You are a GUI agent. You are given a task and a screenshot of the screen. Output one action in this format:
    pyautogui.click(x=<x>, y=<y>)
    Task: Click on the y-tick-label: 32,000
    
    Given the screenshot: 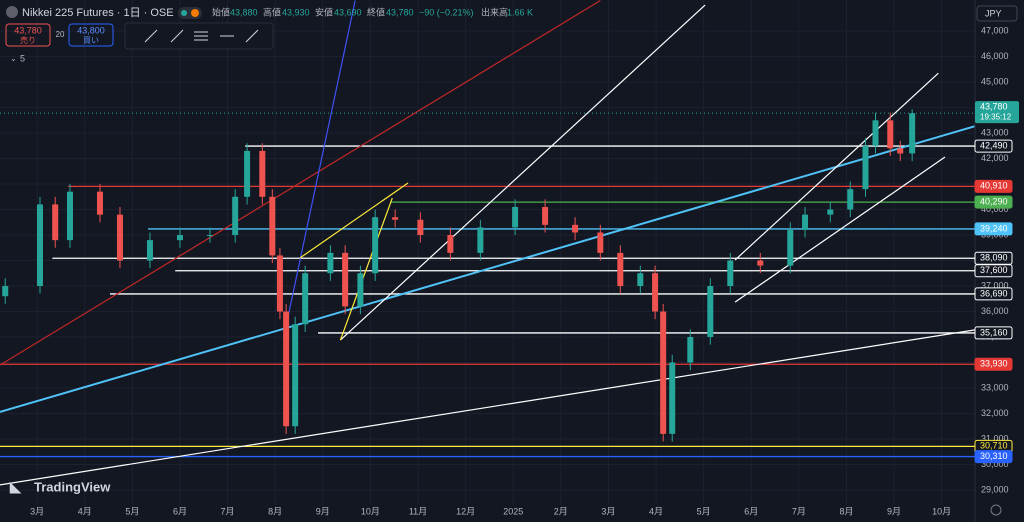 What is the action you would take?
    pyautogui.click(x=995, y=413)
    